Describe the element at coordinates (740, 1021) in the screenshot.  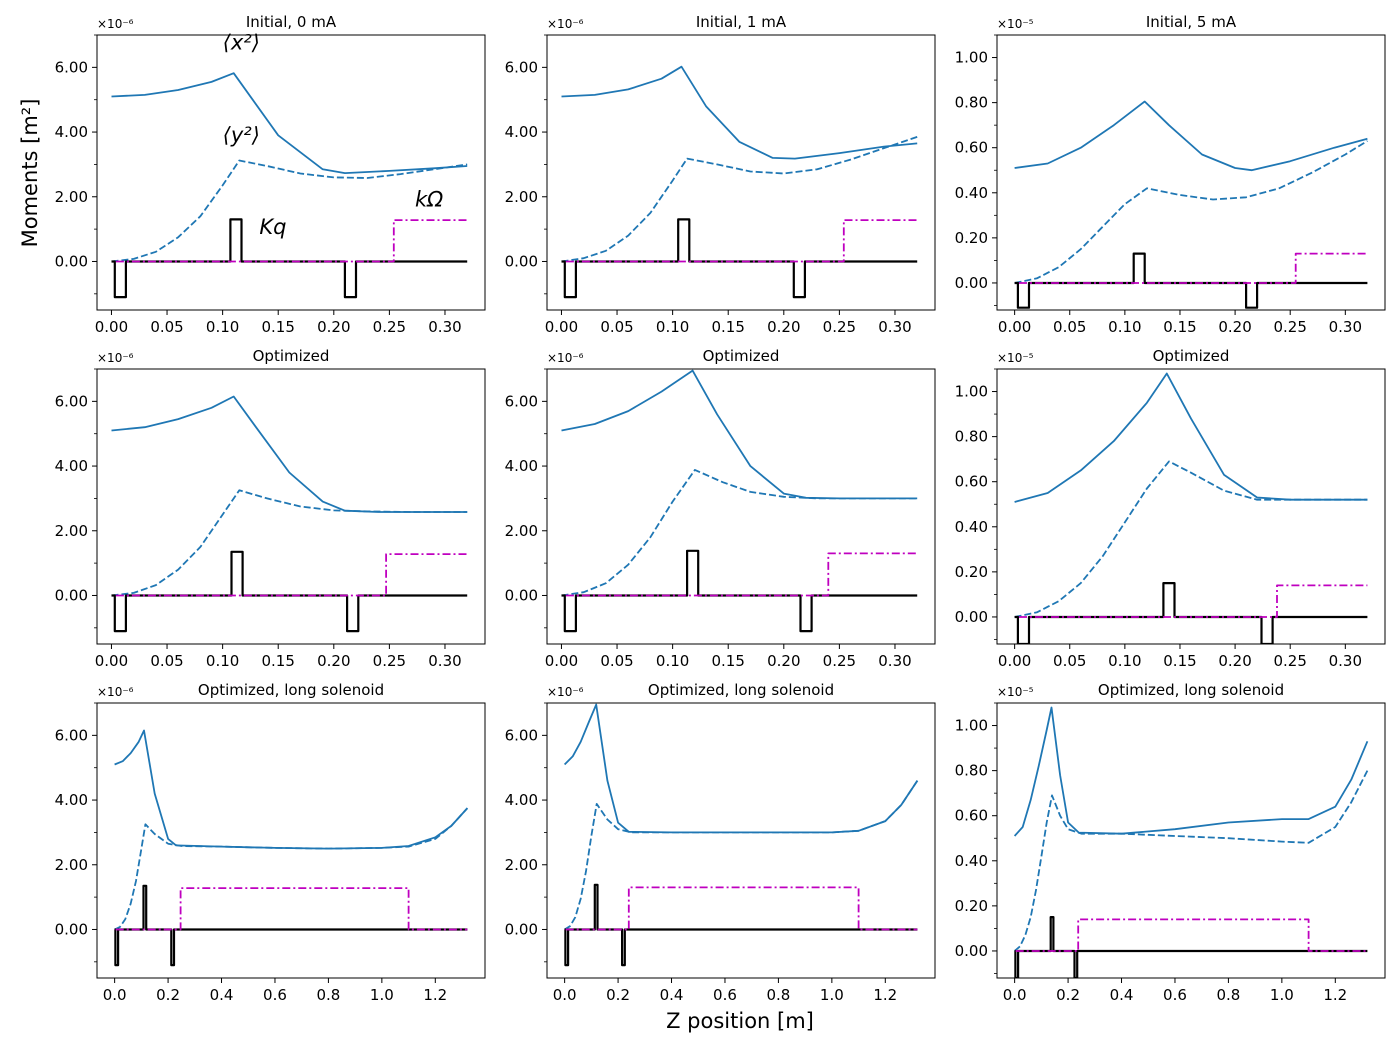
I see `figure-xlabel: Z position [m]` at that location.